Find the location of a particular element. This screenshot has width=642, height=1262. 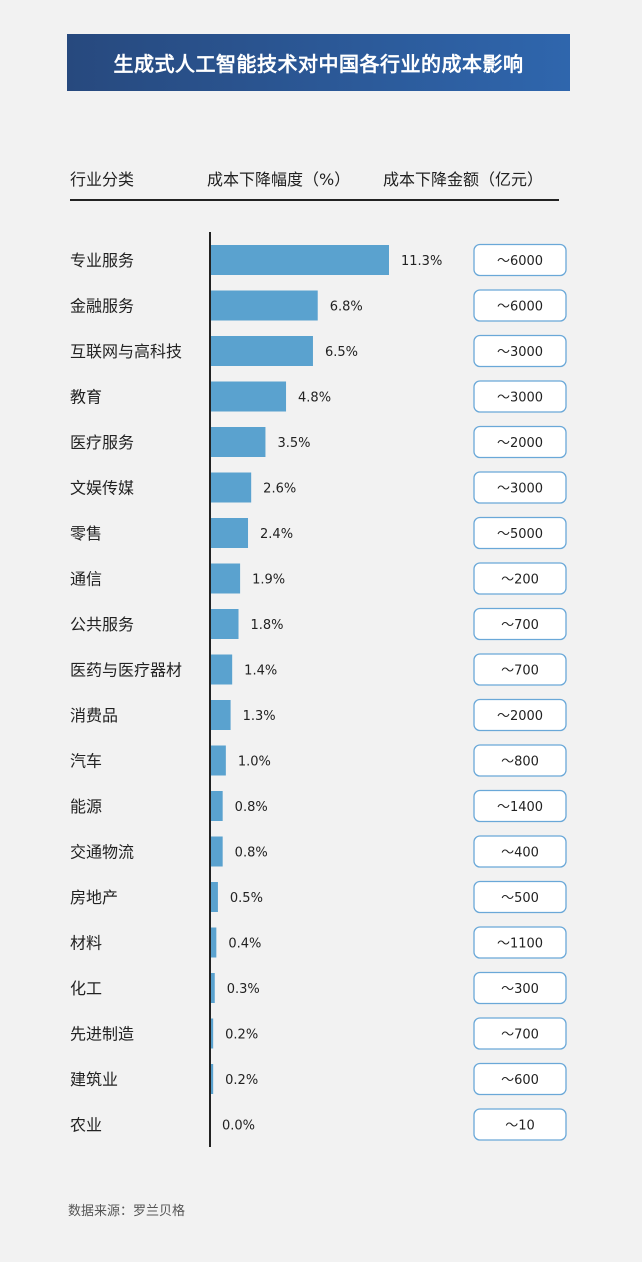

category-label: 能源 is located at coordinates (86, 806).